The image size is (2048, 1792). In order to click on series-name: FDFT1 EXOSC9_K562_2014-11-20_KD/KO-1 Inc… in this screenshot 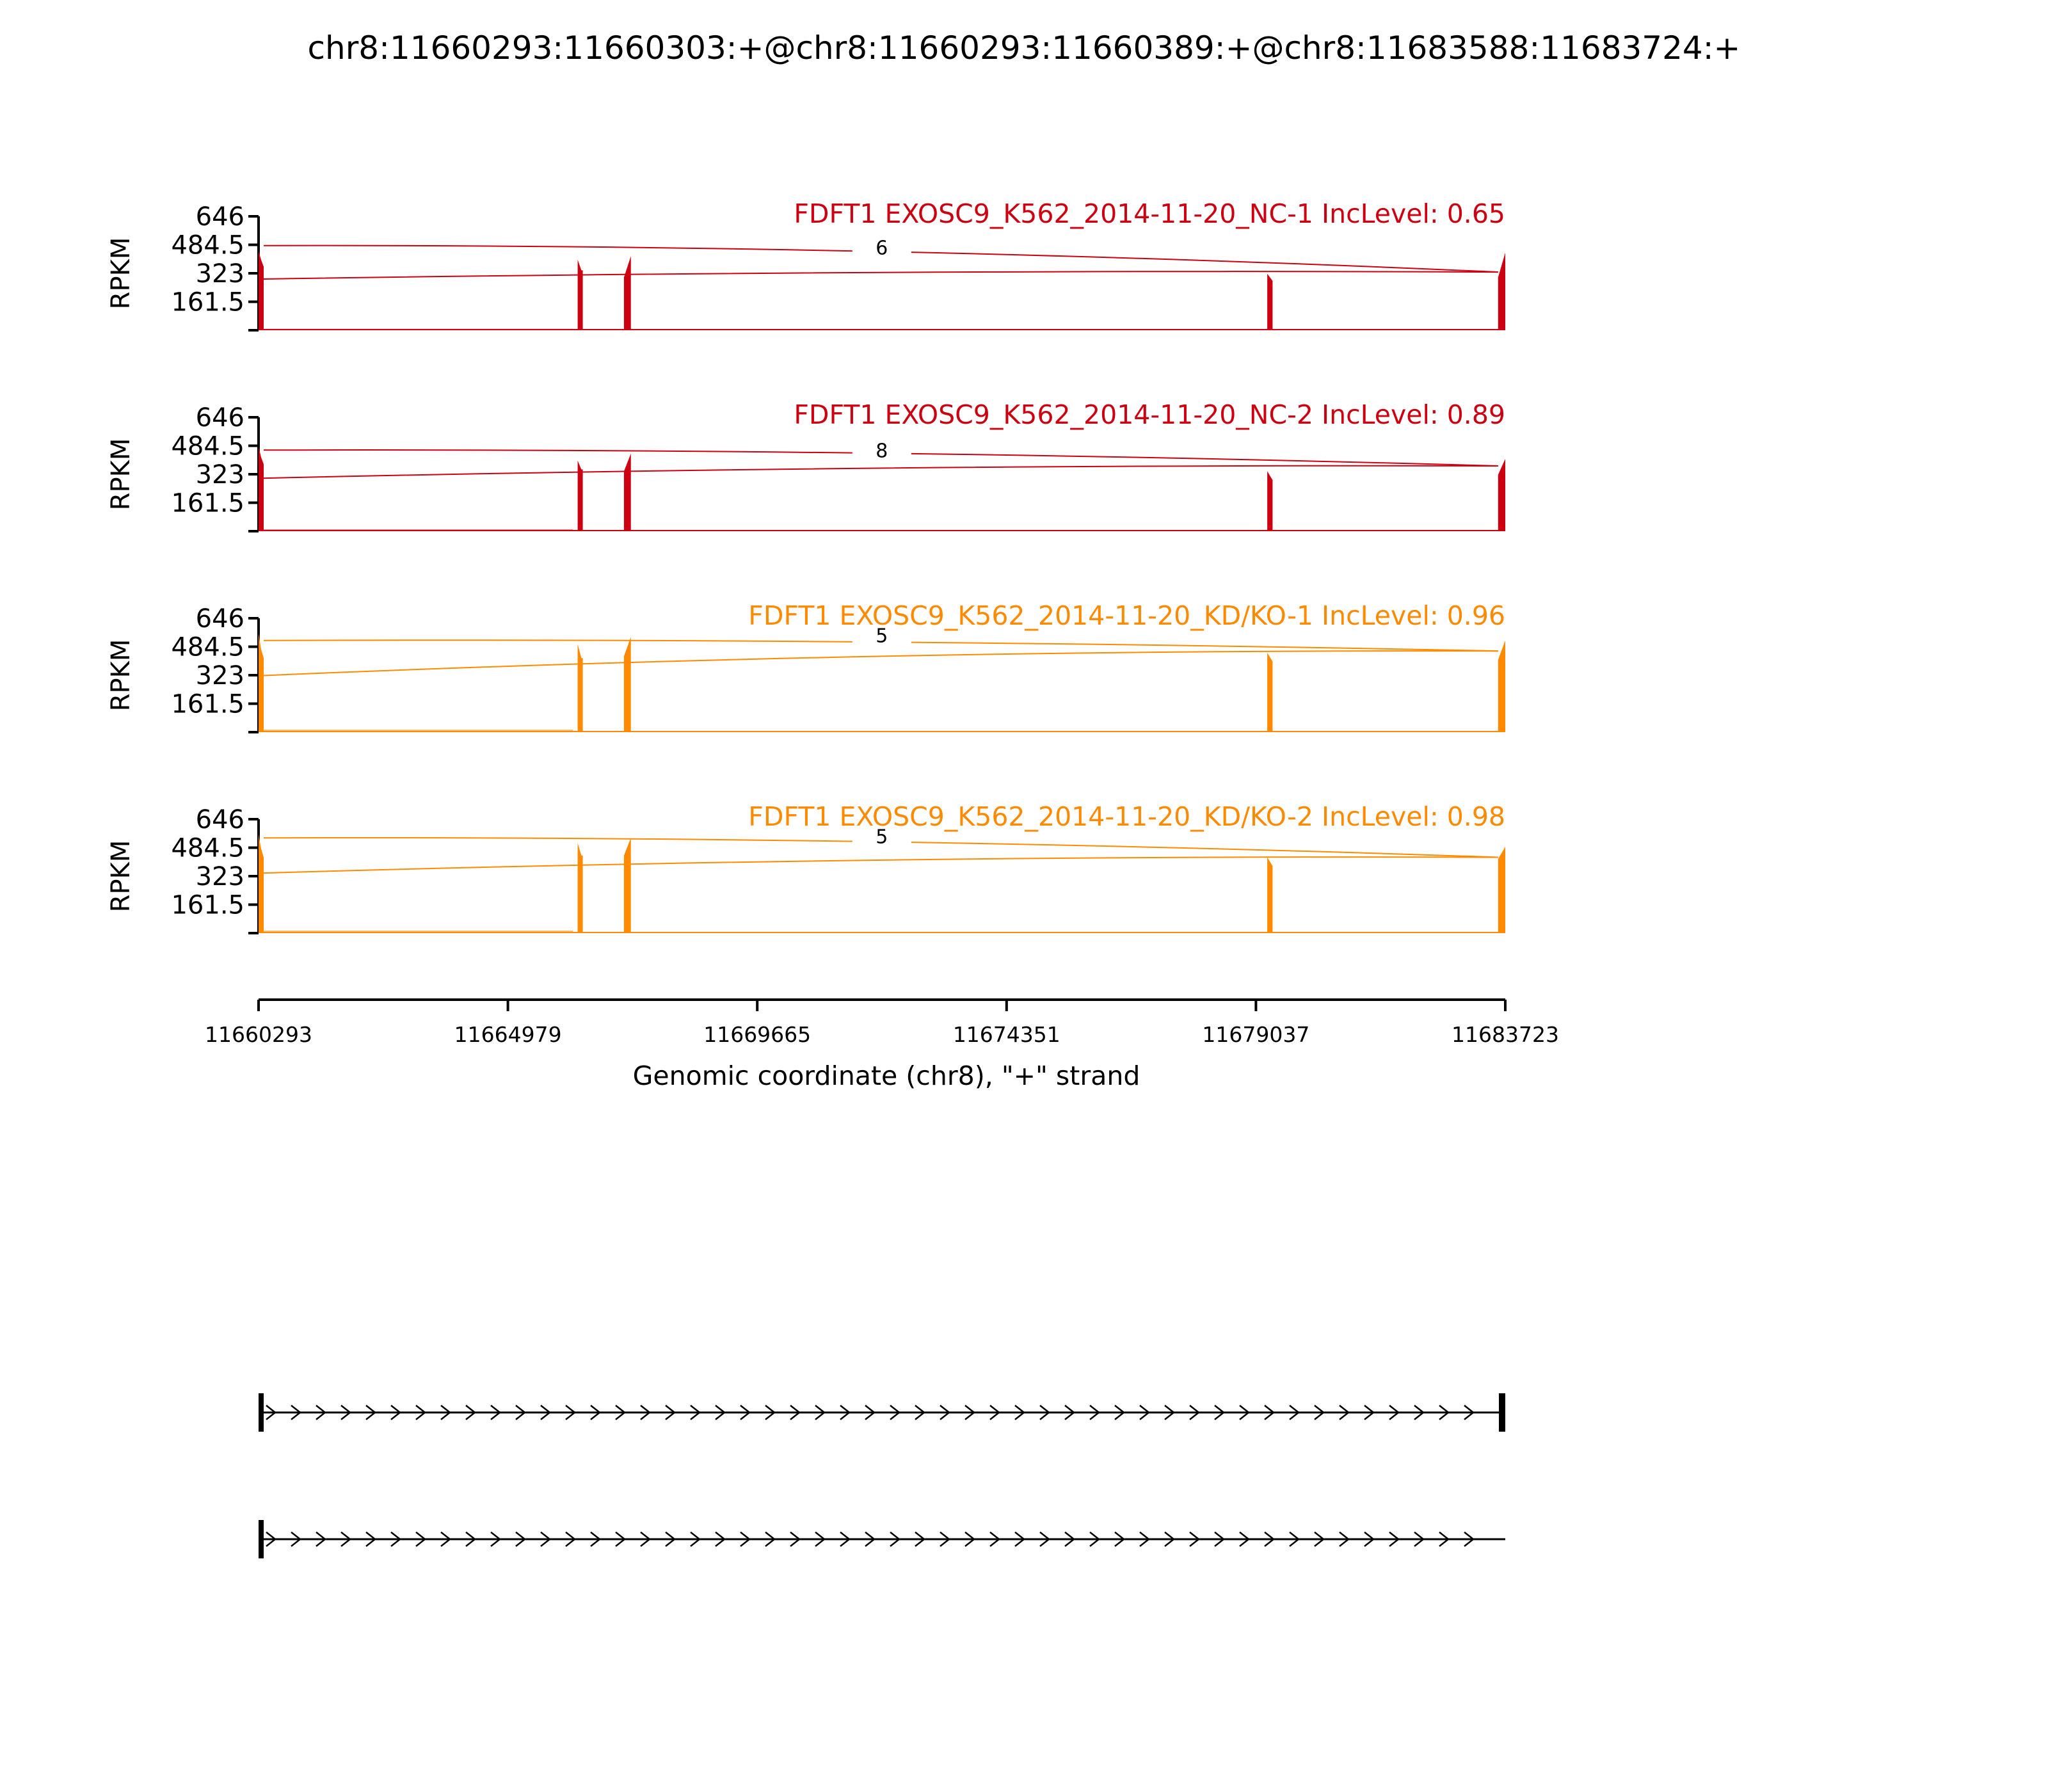, I will do `click(1126, 615)`.